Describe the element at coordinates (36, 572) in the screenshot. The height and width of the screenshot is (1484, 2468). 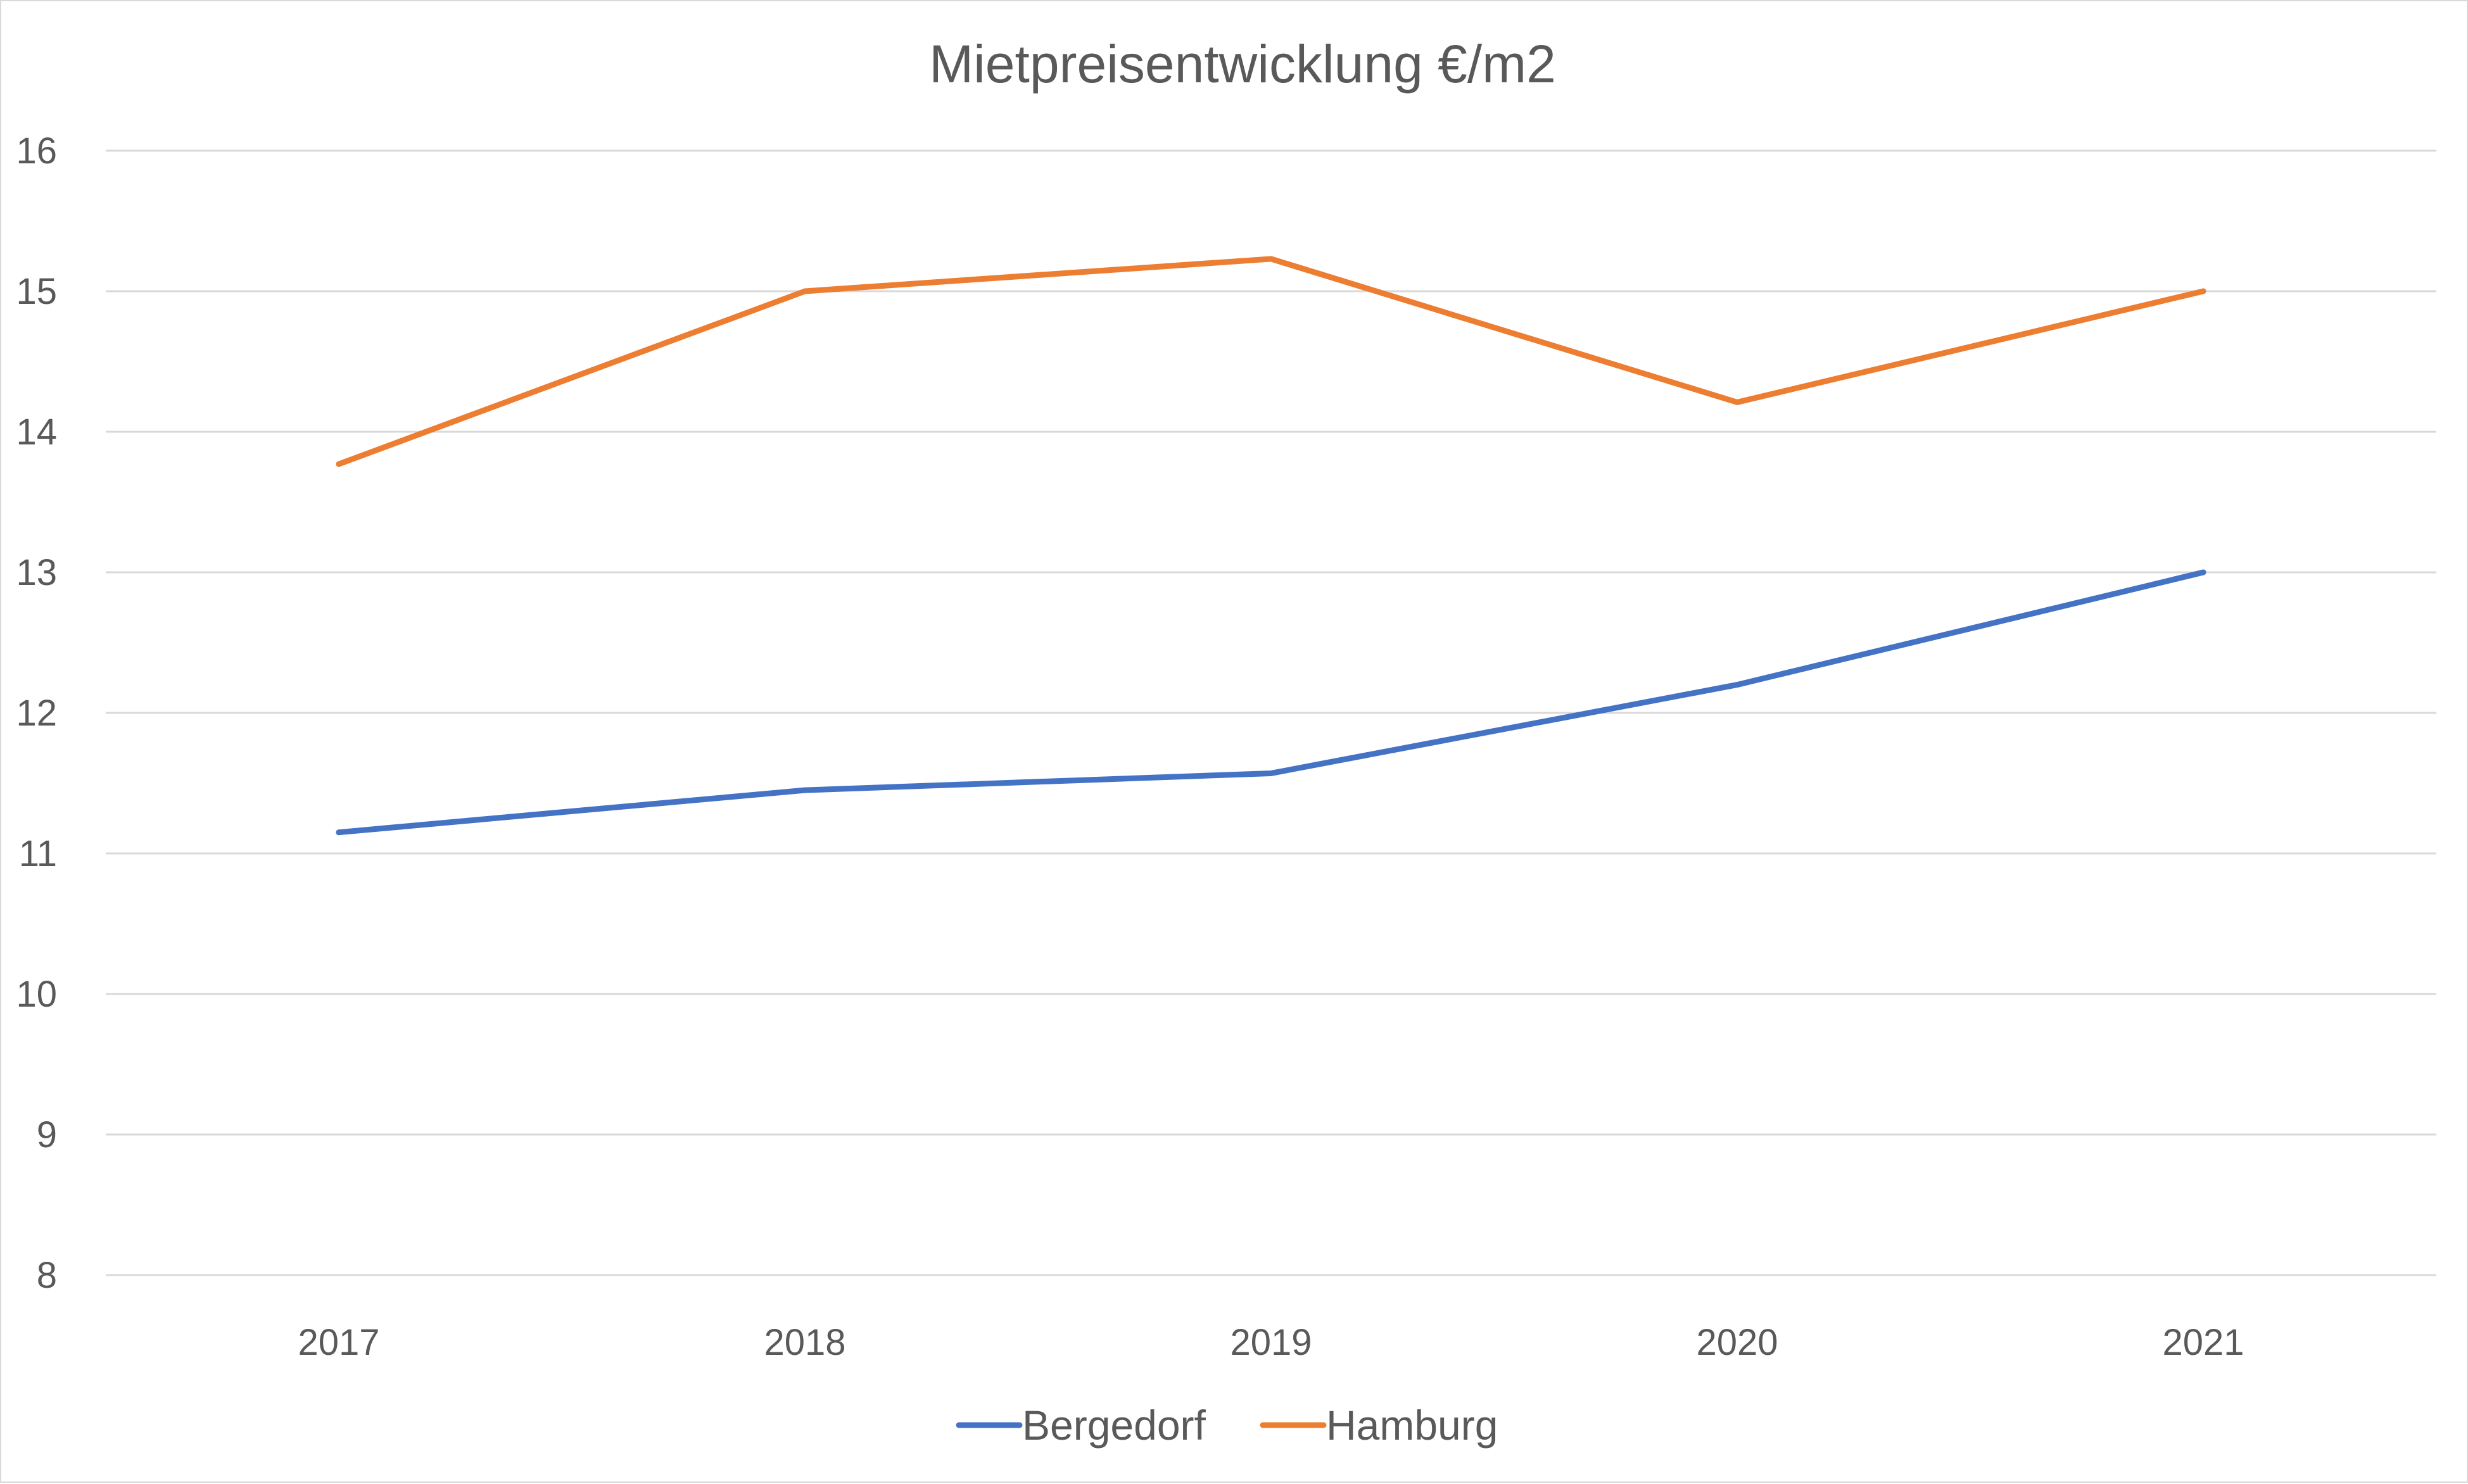
I see `y-tick-label: 13` at that location.